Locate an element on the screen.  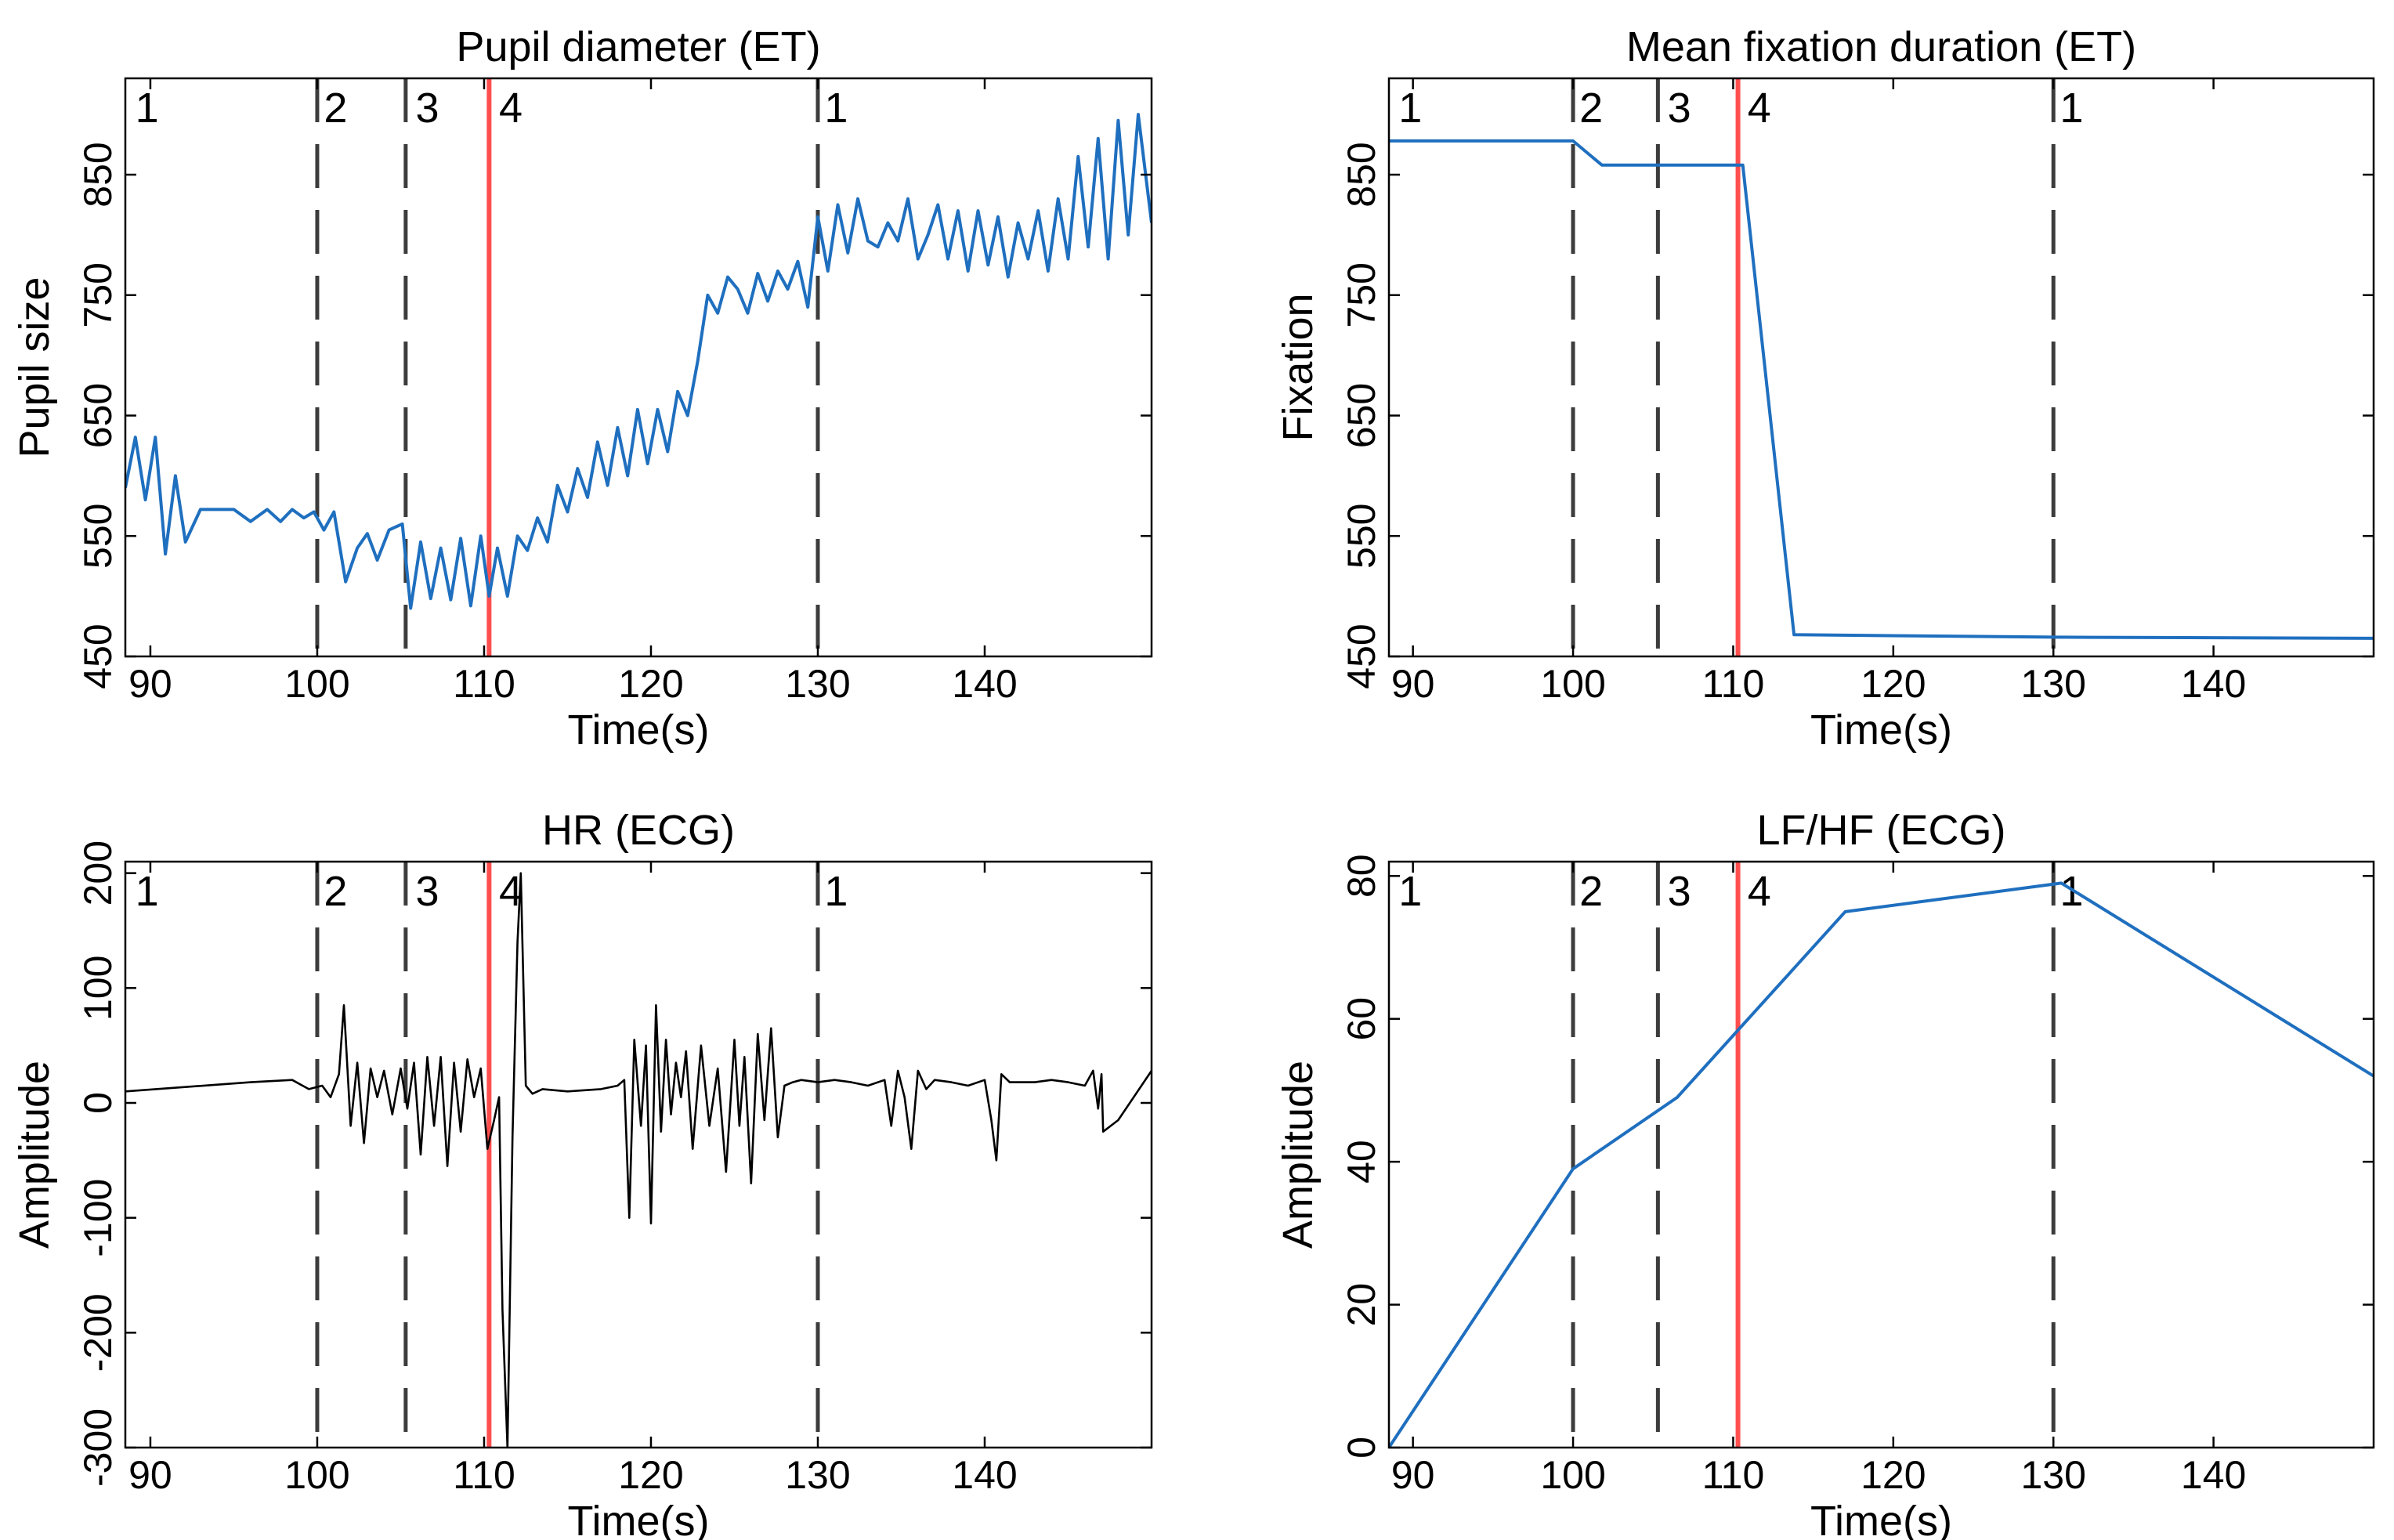
series-line-pupil is located at coordinates (638, 361).